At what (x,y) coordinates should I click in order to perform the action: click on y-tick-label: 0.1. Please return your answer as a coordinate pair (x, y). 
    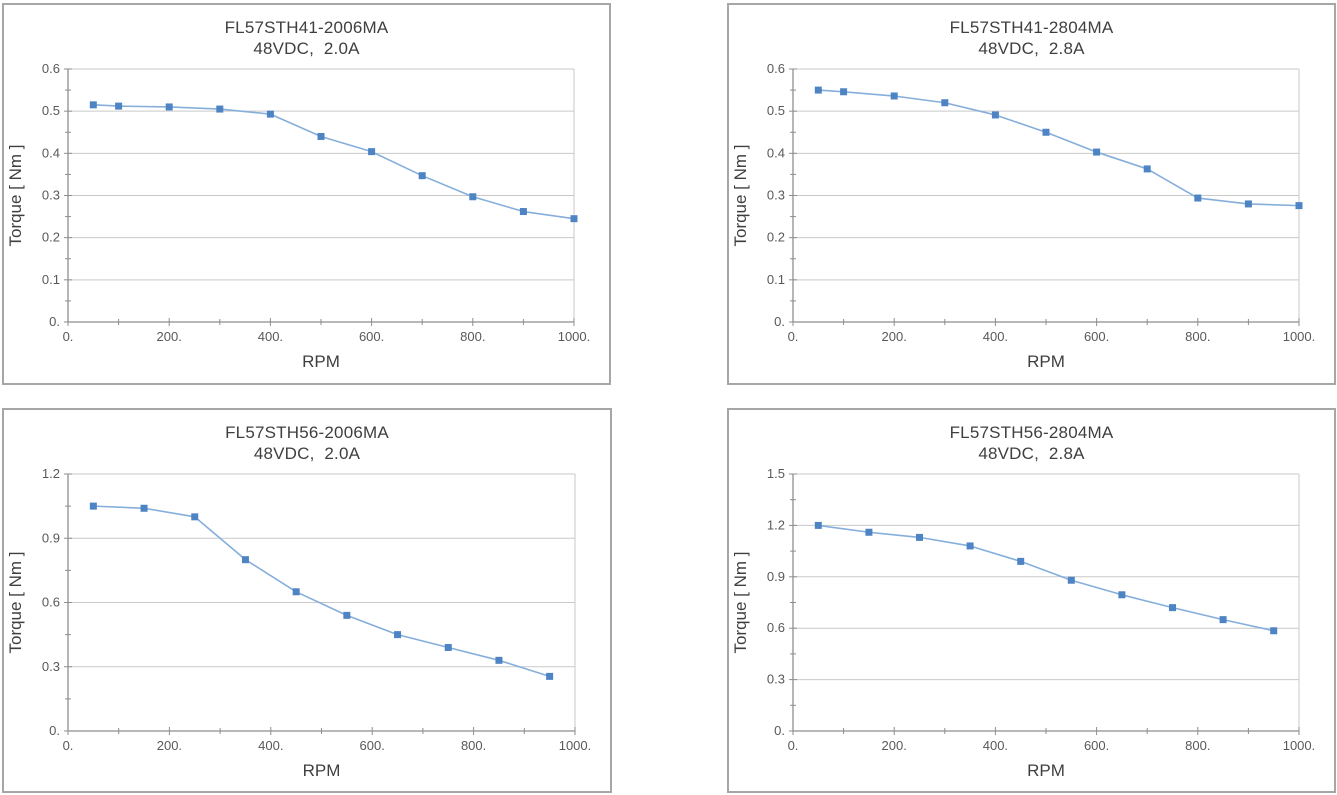
    Looking at the image, I should click on (51, 279).